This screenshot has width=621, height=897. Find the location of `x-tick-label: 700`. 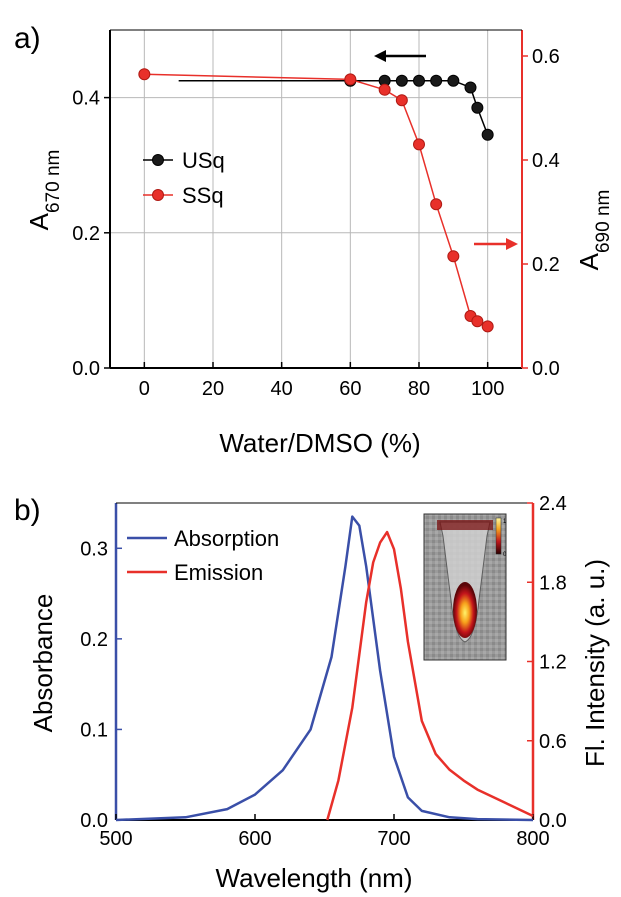

x-tick-label: 700 is located at coordinates (393, 839).